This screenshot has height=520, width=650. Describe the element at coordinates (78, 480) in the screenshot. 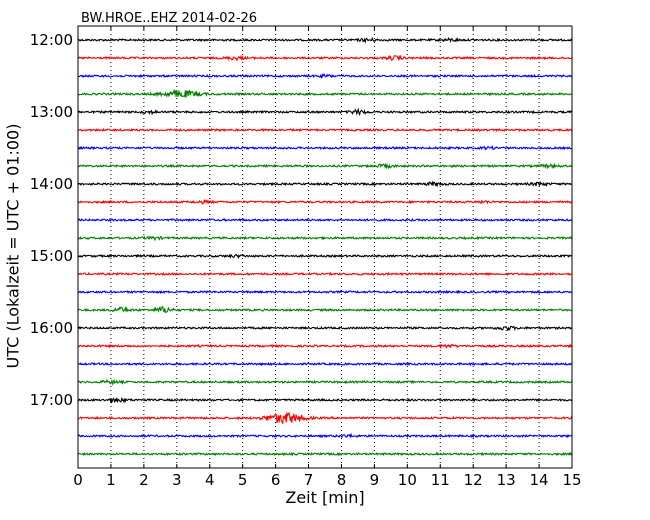

I see `x-tick-label: 0` at that location.